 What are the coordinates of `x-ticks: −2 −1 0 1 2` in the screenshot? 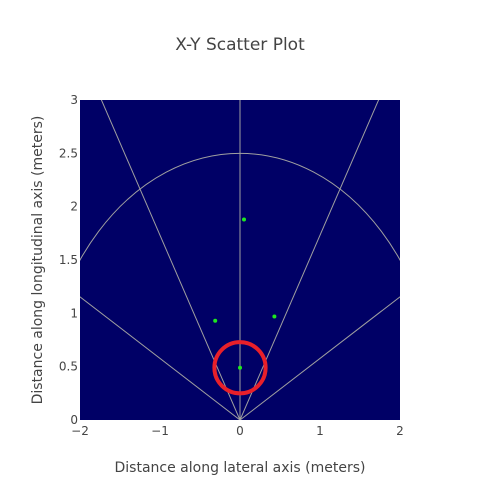 It's located at (237, 431).